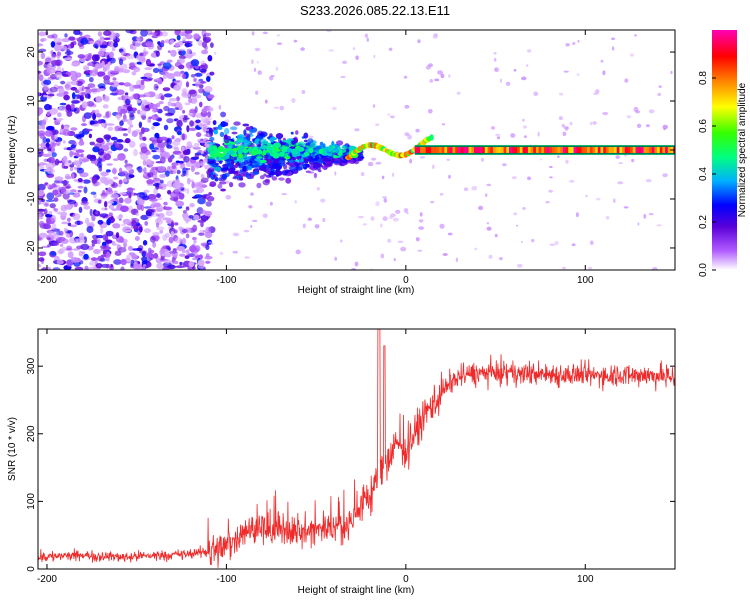 The image size is (750, 600). What do you see at coordinates (31, 433) in the screenshot?
I see `snr-ytick-label: 200` at bounding box center [31, 433].